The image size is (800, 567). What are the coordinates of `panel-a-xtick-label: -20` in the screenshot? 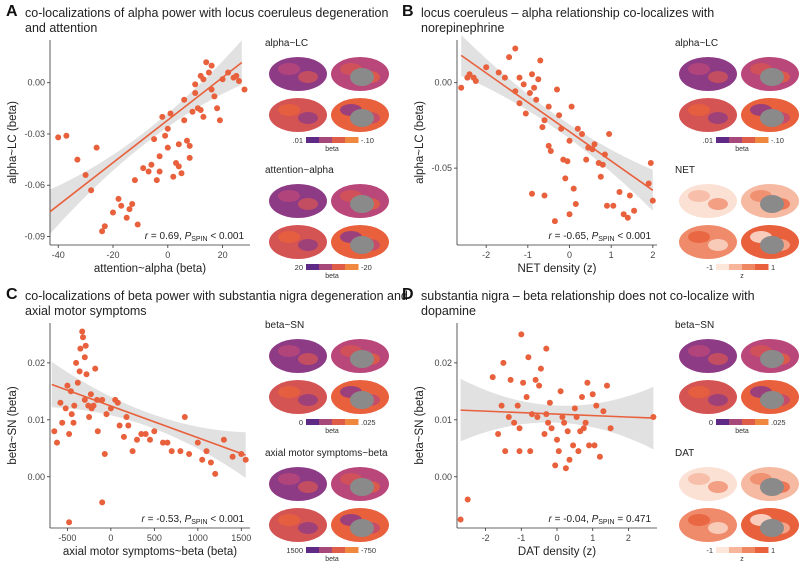 It's located at (113, 255).